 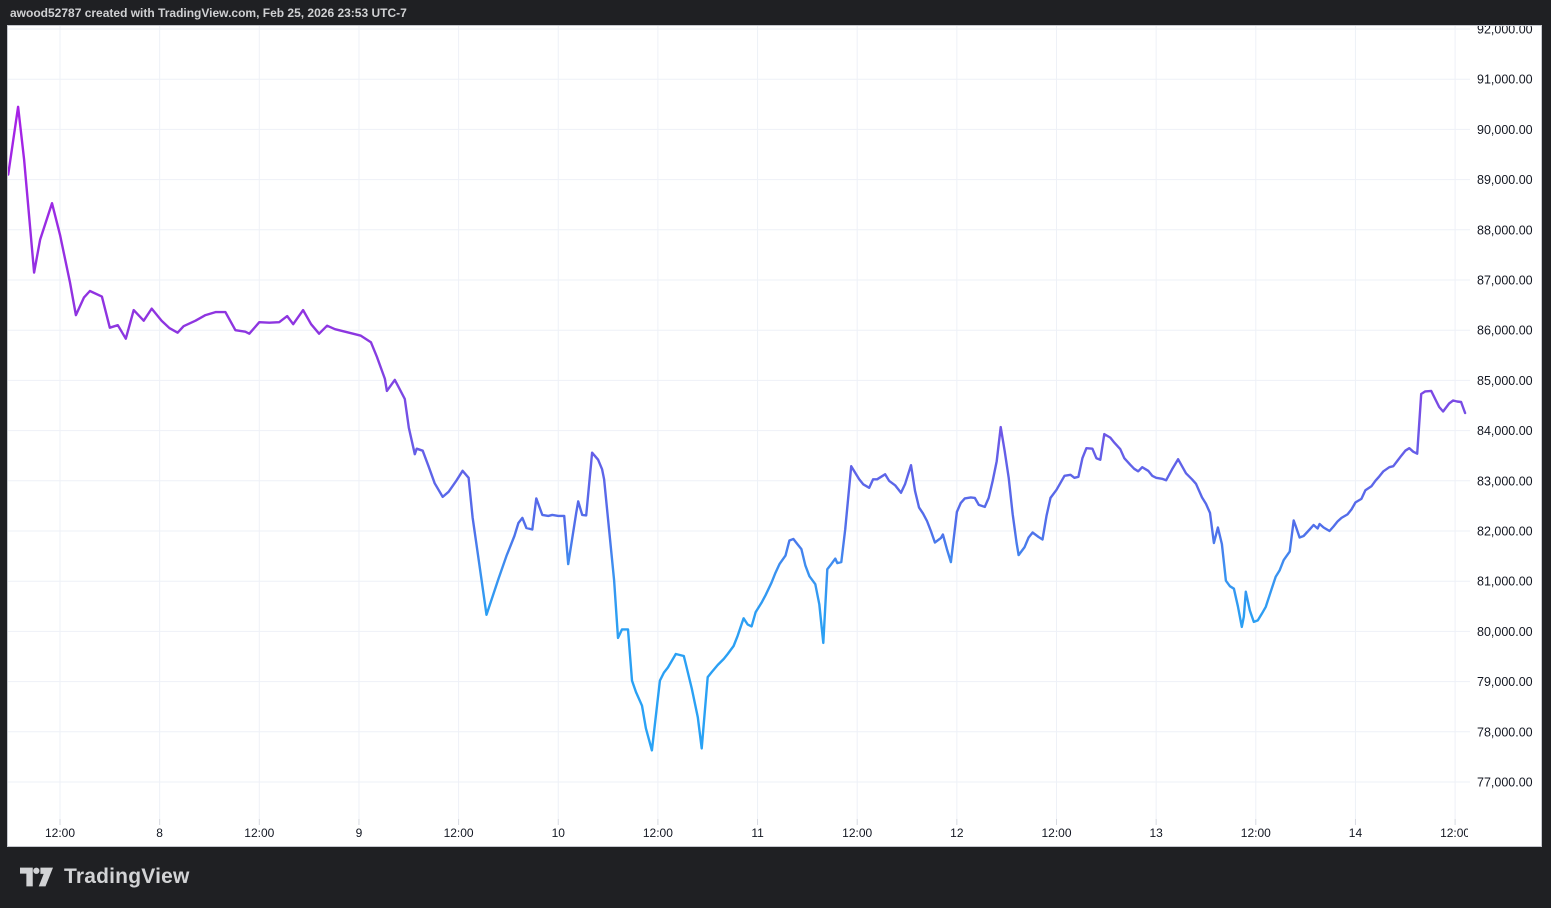 What do you see at coordinates (1505, 331) in the screenshot?
I see `price-axis-label: 86,000.00` at bounding box center [1505, 331].